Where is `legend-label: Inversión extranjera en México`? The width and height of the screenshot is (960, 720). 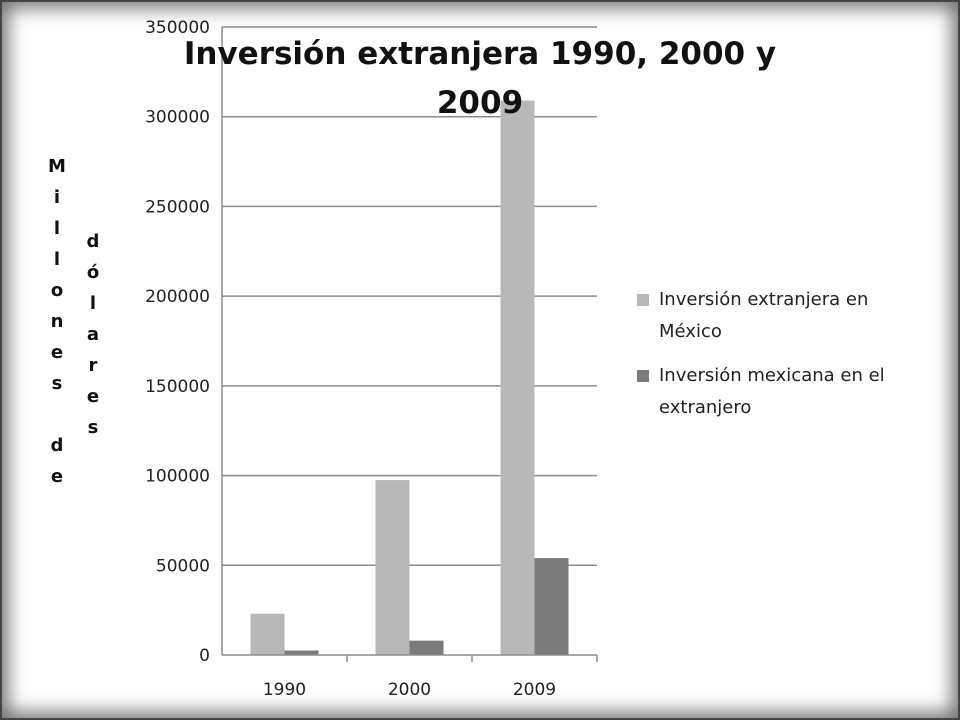 legend-label: Inversión extranjera en México is located at coordinates (763, 315).